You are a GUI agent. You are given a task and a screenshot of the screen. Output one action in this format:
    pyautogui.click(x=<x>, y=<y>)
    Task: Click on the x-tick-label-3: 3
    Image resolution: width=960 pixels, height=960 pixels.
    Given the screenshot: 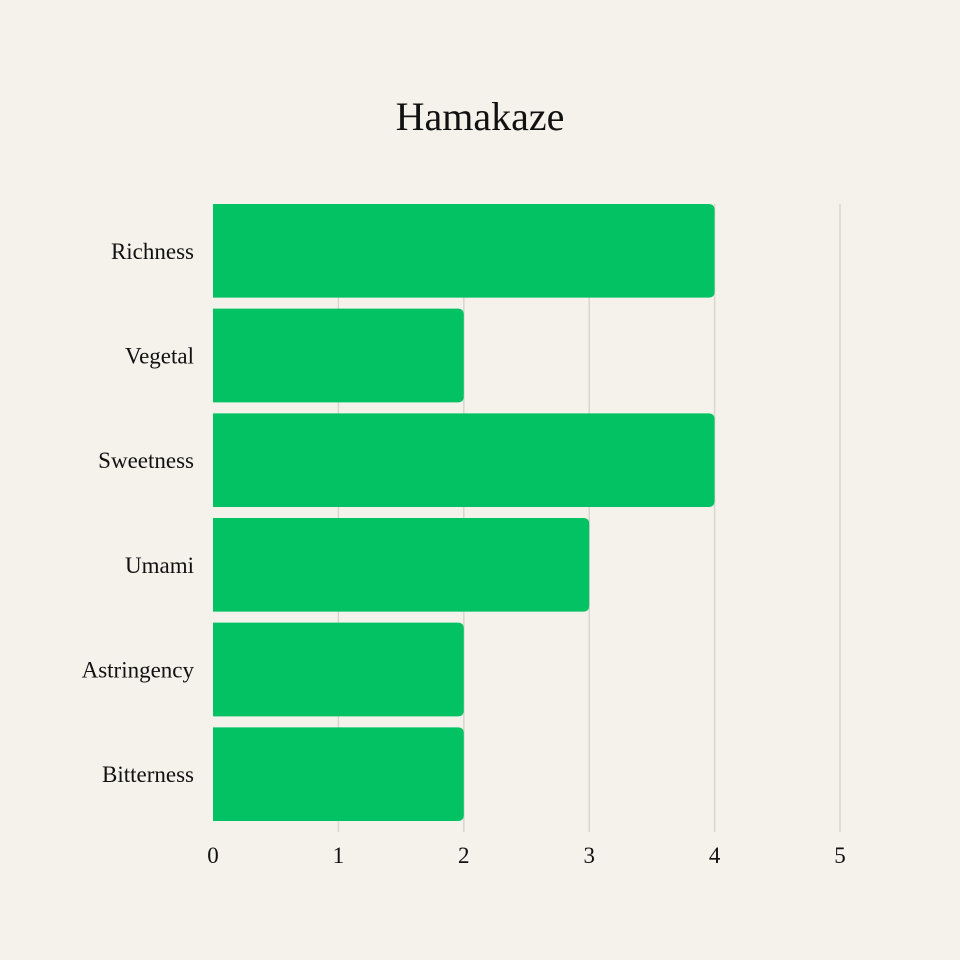 What is the action you would take?
    pyautogui.click(x=589, y=855)
    